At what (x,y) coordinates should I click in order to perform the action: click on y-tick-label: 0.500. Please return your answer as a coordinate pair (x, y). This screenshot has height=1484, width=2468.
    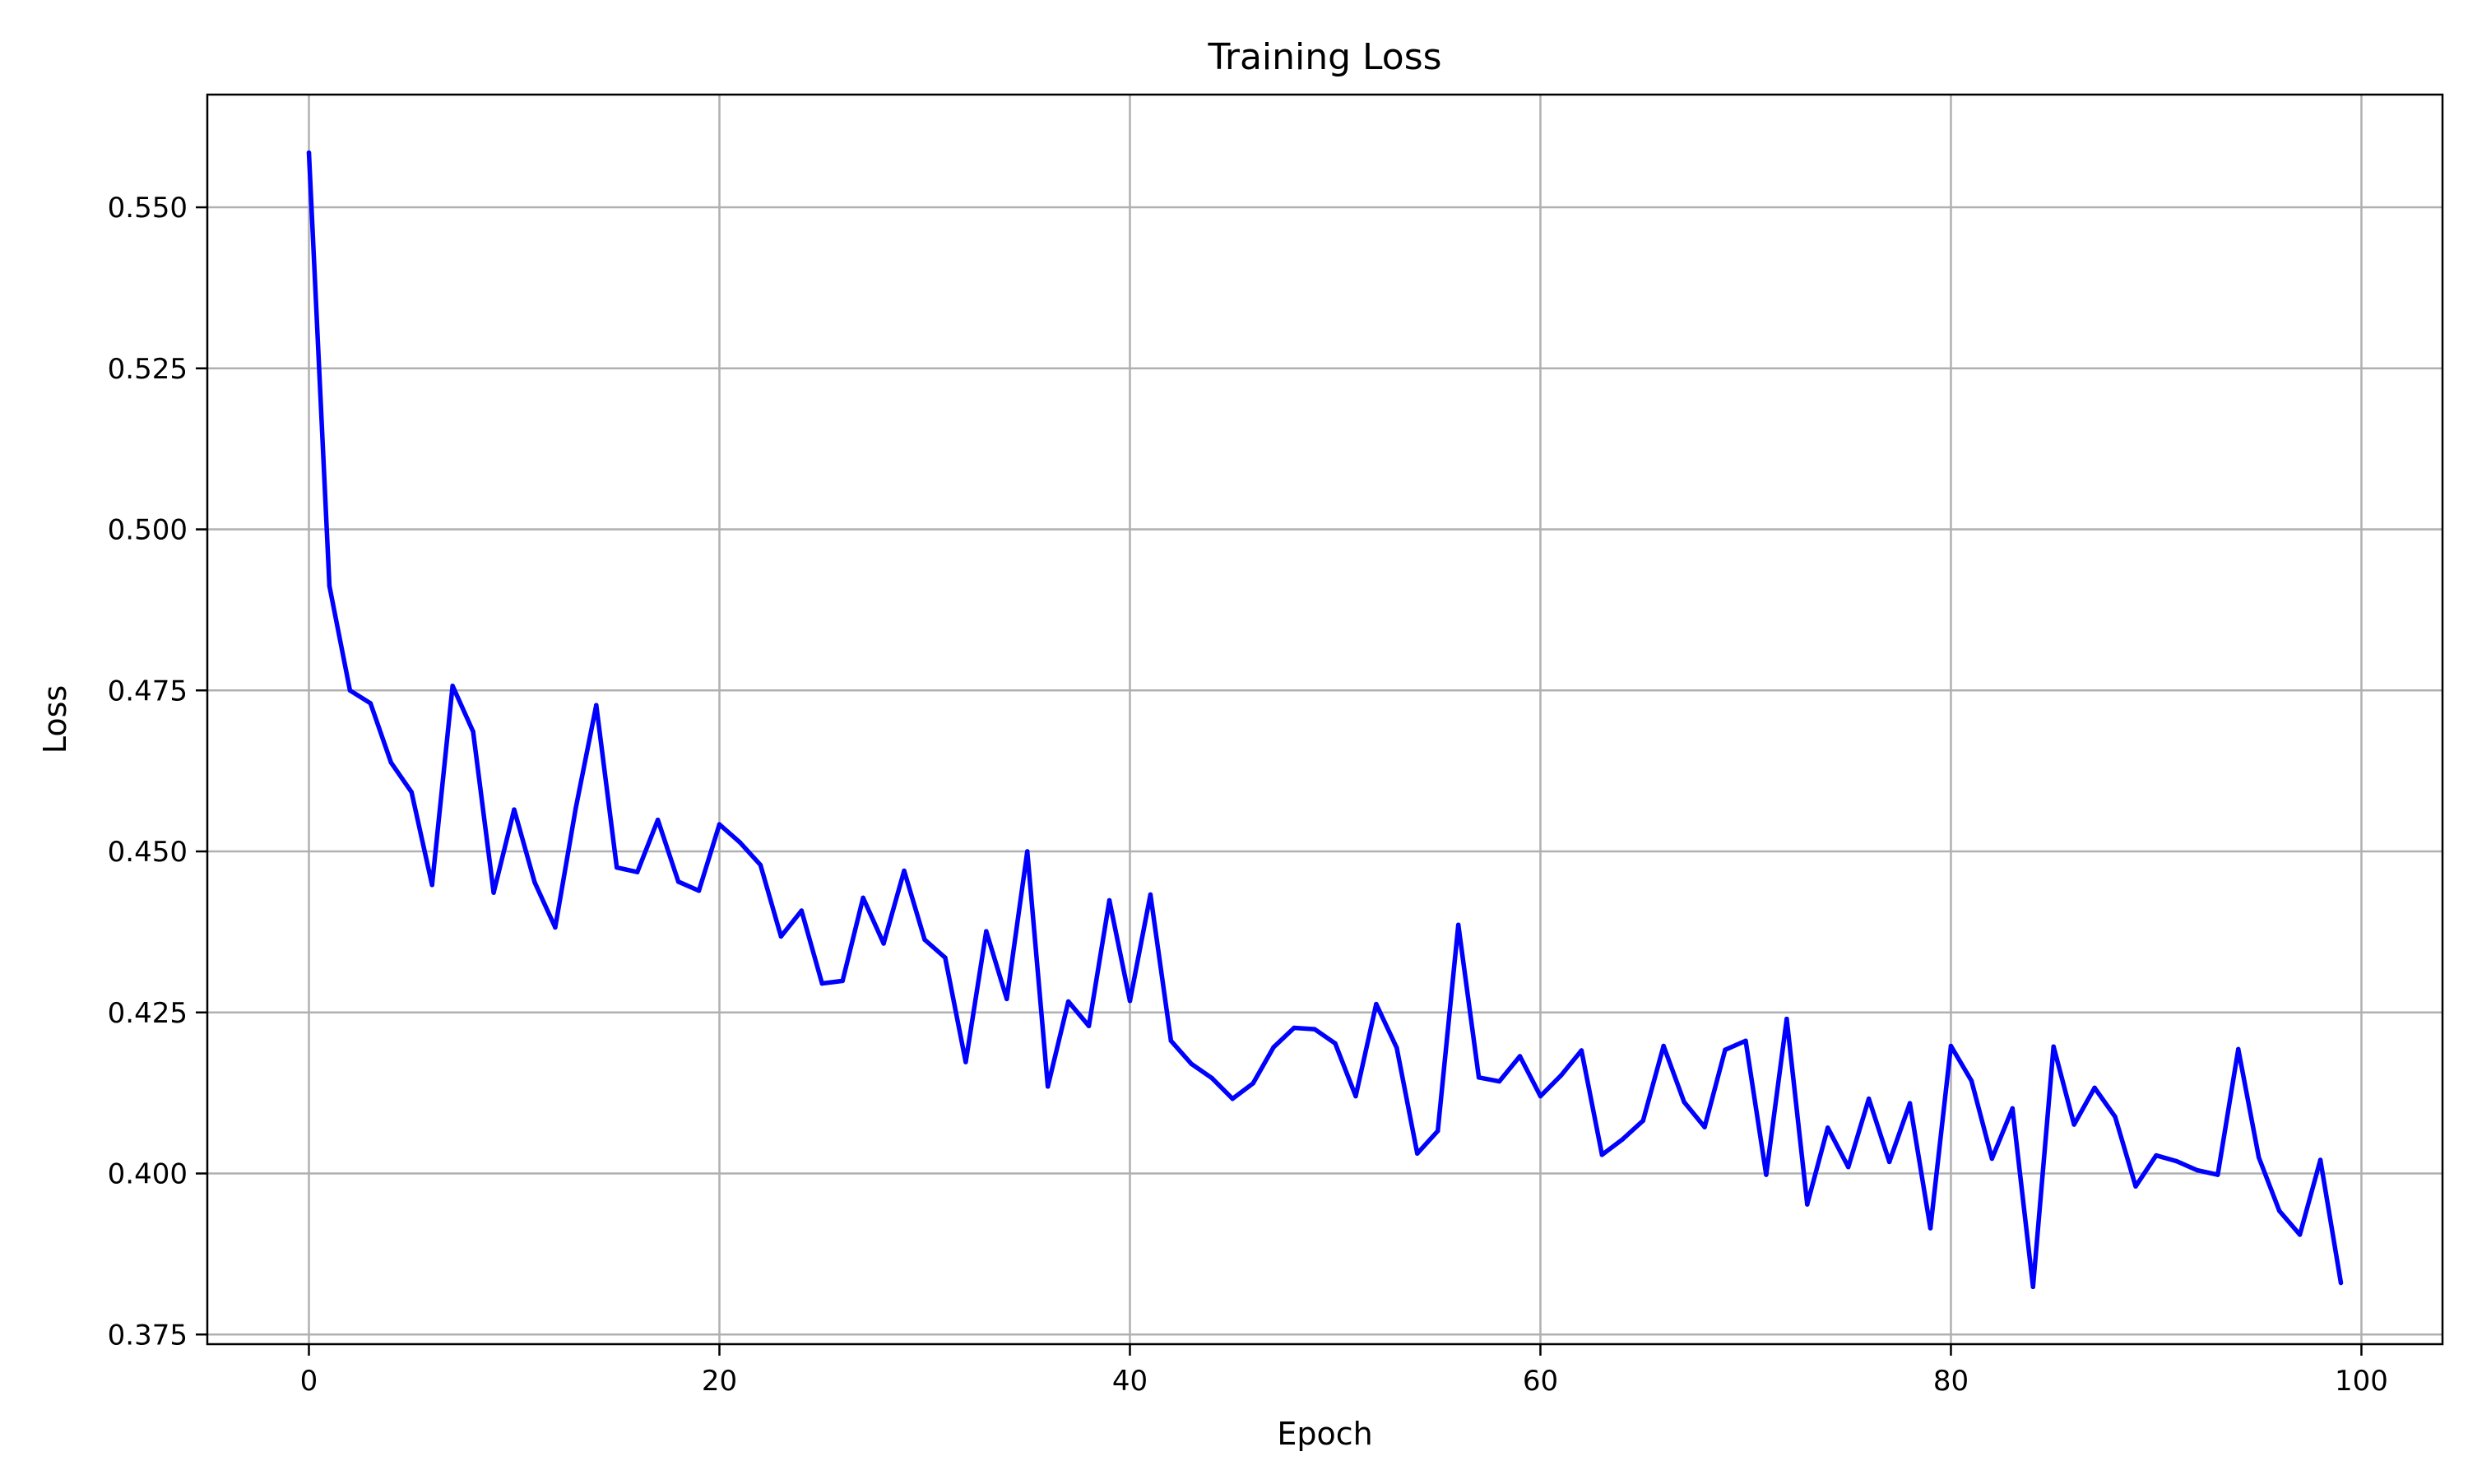
    Looking at the image, I should click on (148, 530).